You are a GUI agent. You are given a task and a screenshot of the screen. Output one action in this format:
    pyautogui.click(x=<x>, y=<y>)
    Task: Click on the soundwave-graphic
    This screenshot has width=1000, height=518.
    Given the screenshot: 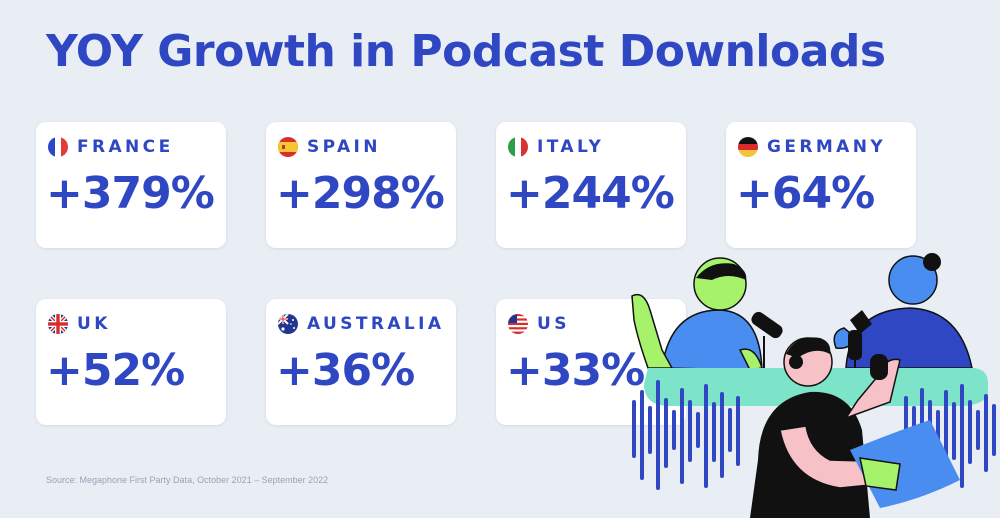 What is the action you would take?
    pyautogui.click(x=814, y=435)
    